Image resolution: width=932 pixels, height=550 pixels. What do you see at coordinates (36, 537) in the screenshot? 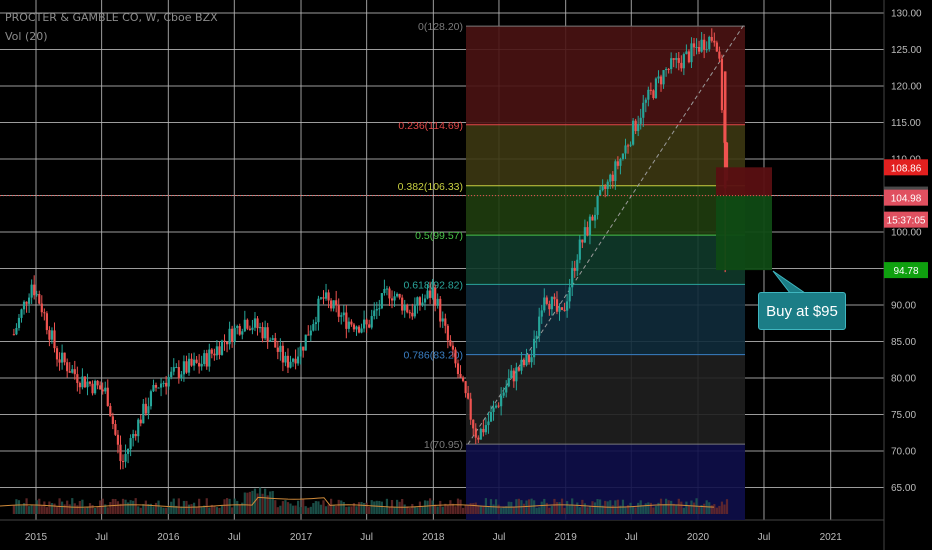
I see `time-tick-label: 2015` at bounding box center [36, 537].